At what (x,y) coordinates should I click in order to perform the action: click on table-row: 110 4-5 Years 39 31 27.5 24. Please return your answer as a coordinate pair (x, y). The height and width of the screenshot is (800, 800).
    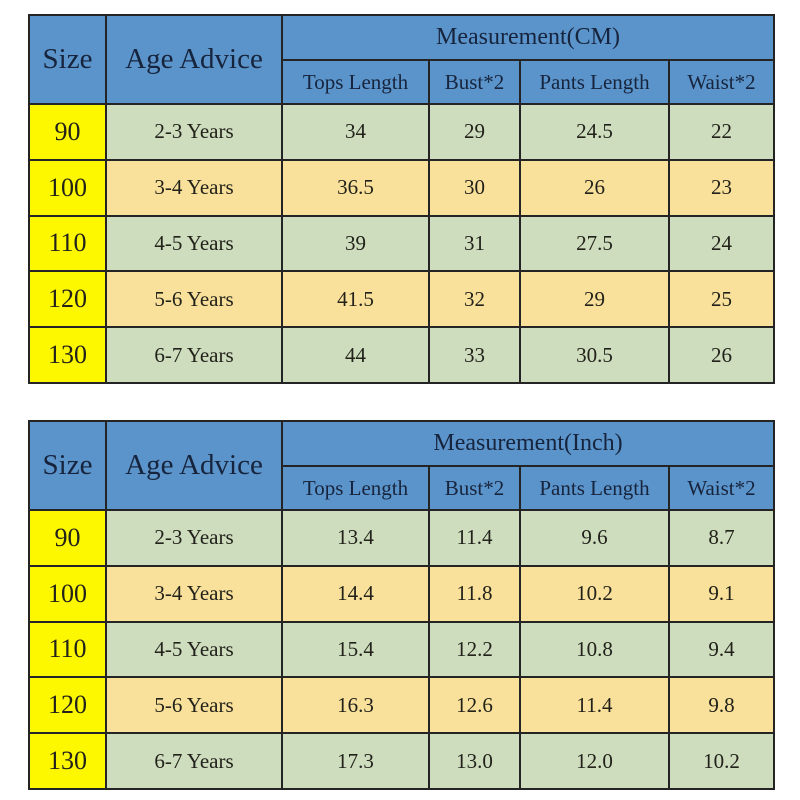
    Looking at the image, I should click on (402, 243).